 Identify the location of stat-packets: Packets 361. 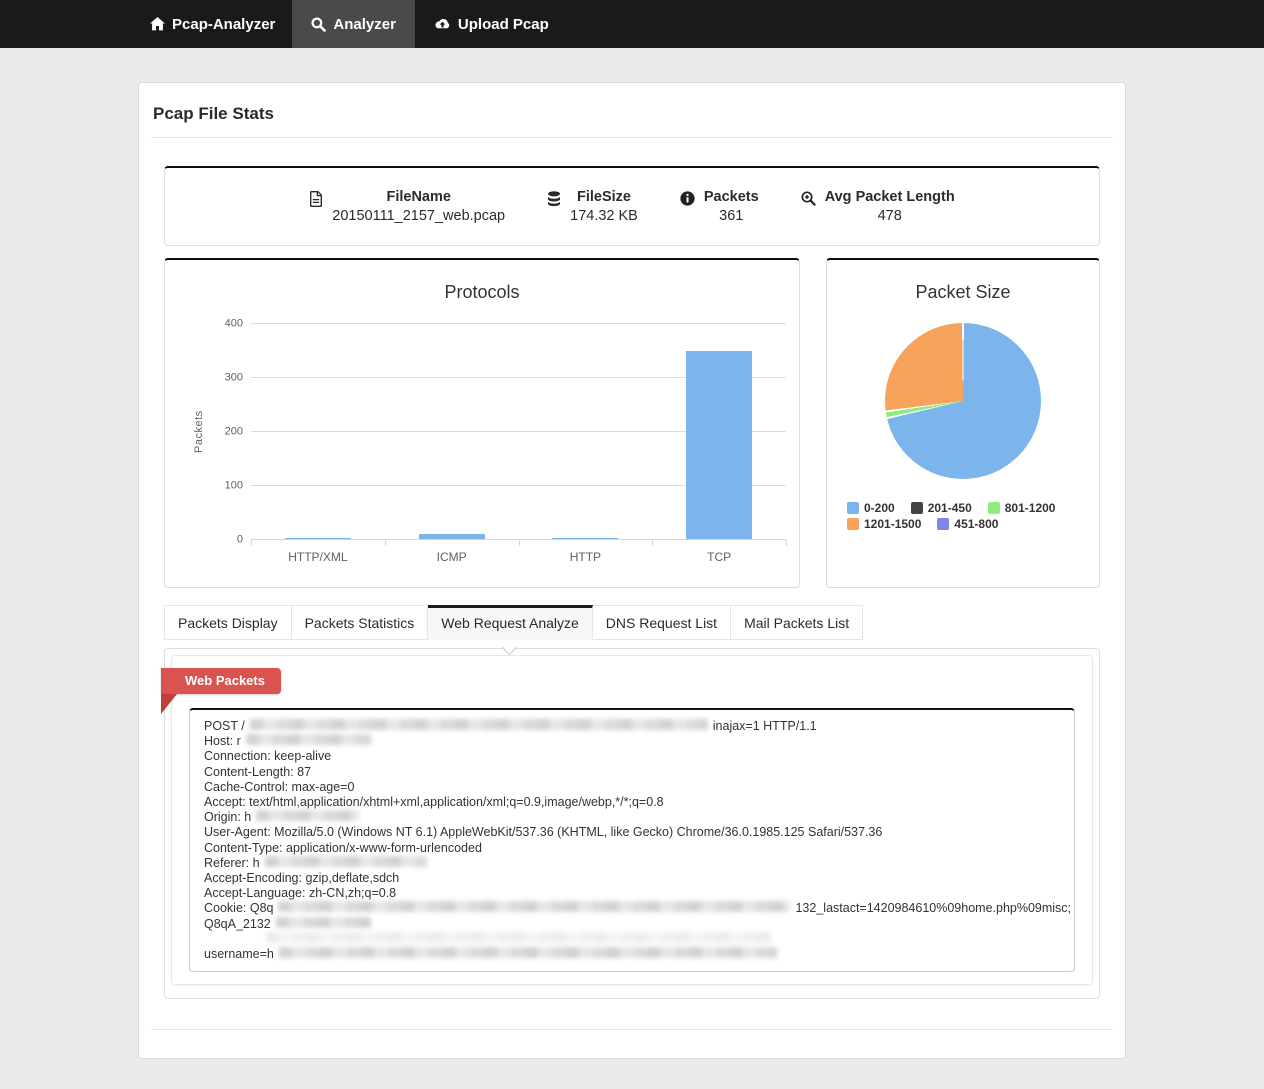
(719, 207).